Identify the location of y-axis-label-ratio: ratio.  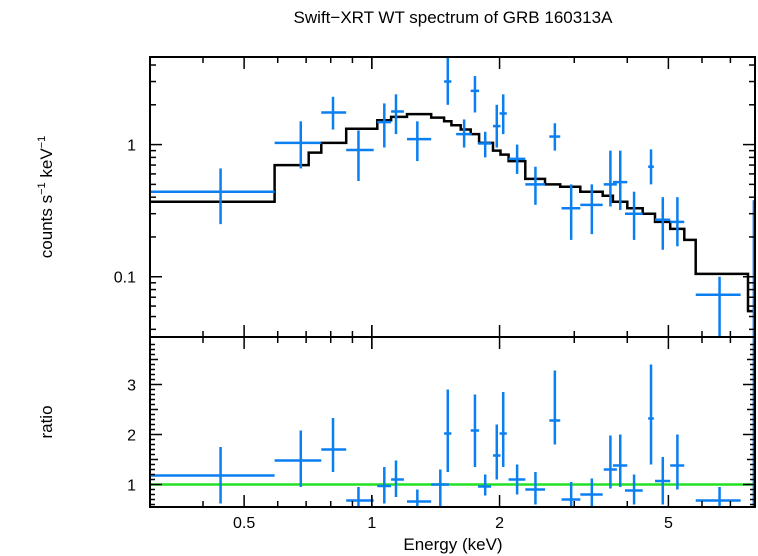
(46, 421).